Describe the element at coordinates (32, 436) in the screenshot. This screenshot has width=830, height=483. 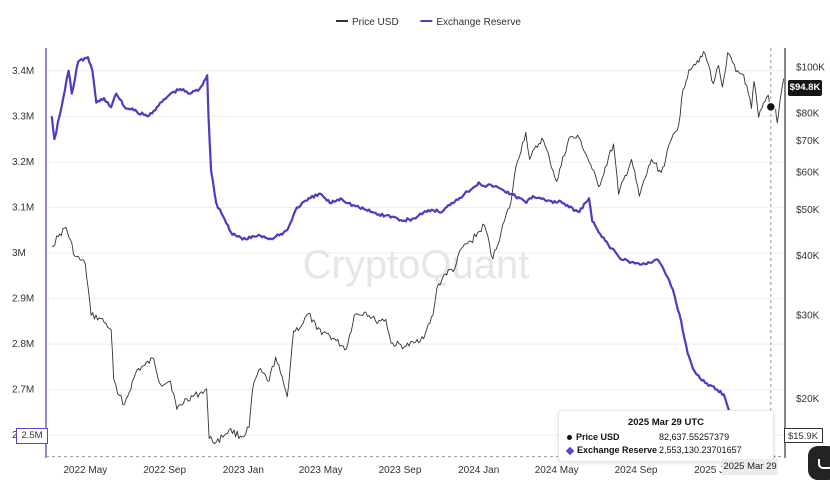
I see `crosshair-reserve-badge: 2.5M` at that location.